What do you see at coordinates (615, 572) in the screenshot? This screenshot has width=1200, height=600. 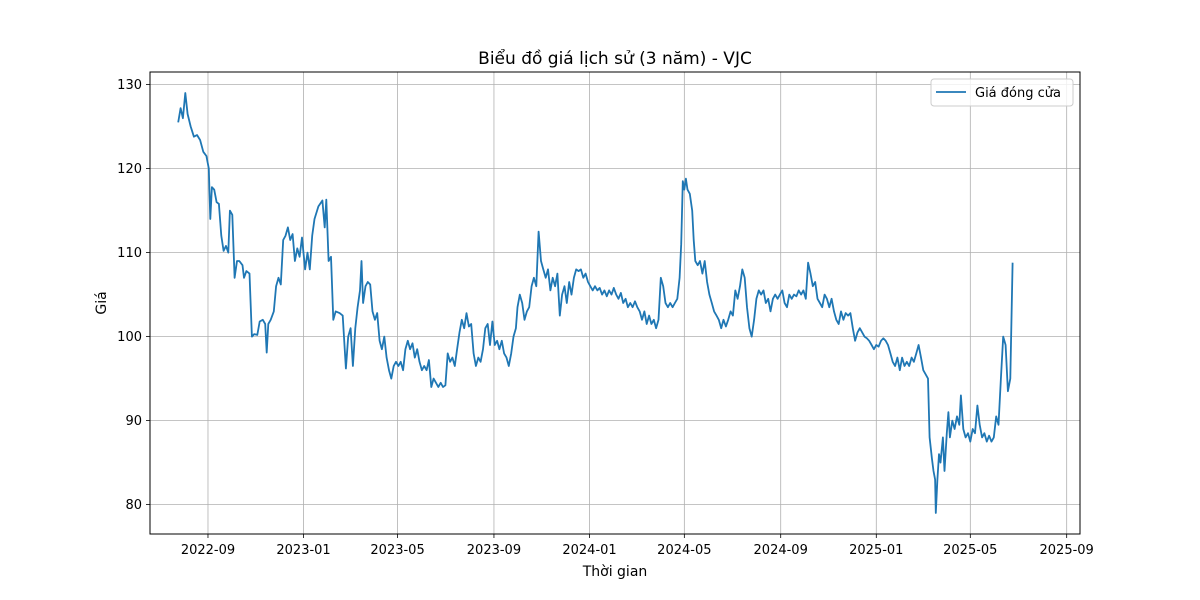 I see `x-axis-label: Thời gian` at bounding box center [615, 572].